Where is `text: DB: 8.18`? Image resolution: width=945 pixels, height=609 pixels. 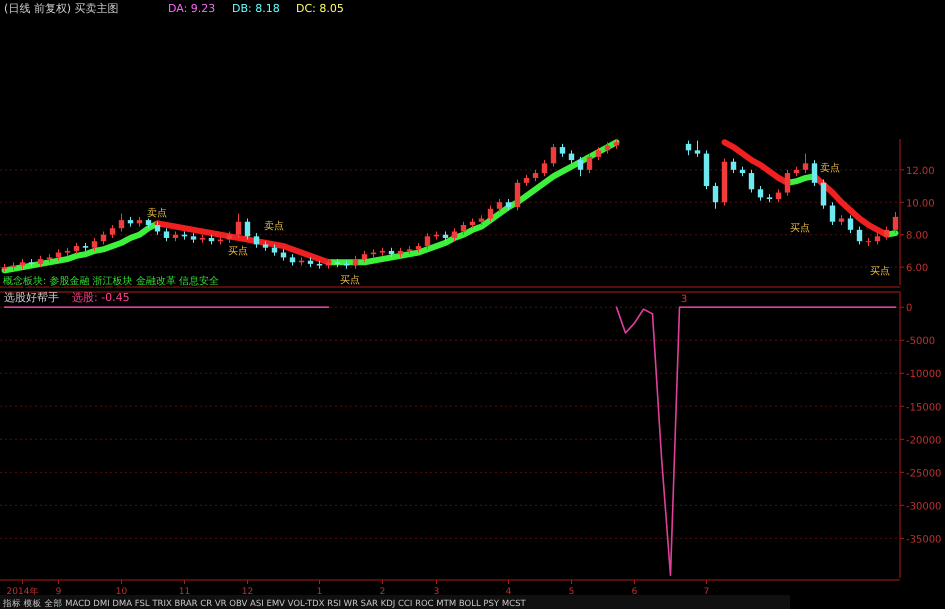
text: DB: 8.18 is located at coordinates (256, 8).